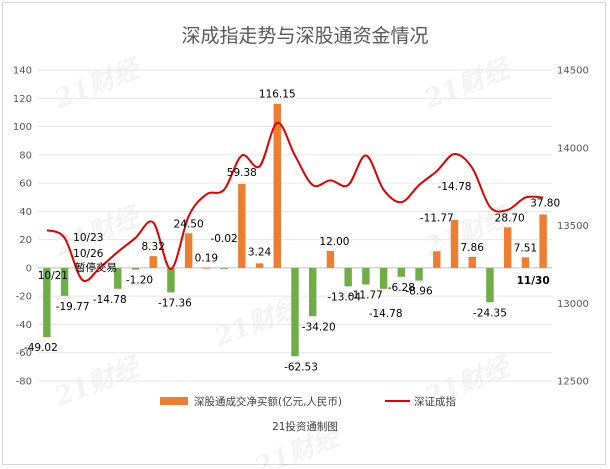  What do you see at coordinates (25, 184) in the screenshot?
I see `left-tick-label: 60` at bounding box center [25, 184].